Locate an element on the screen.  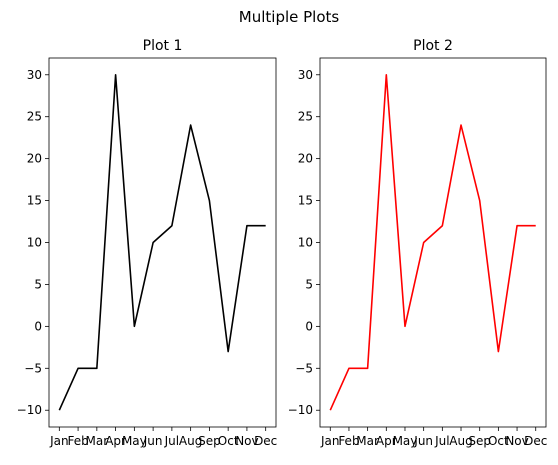
plot-2-title: Plot 2 is located at coordinates (433, 46).